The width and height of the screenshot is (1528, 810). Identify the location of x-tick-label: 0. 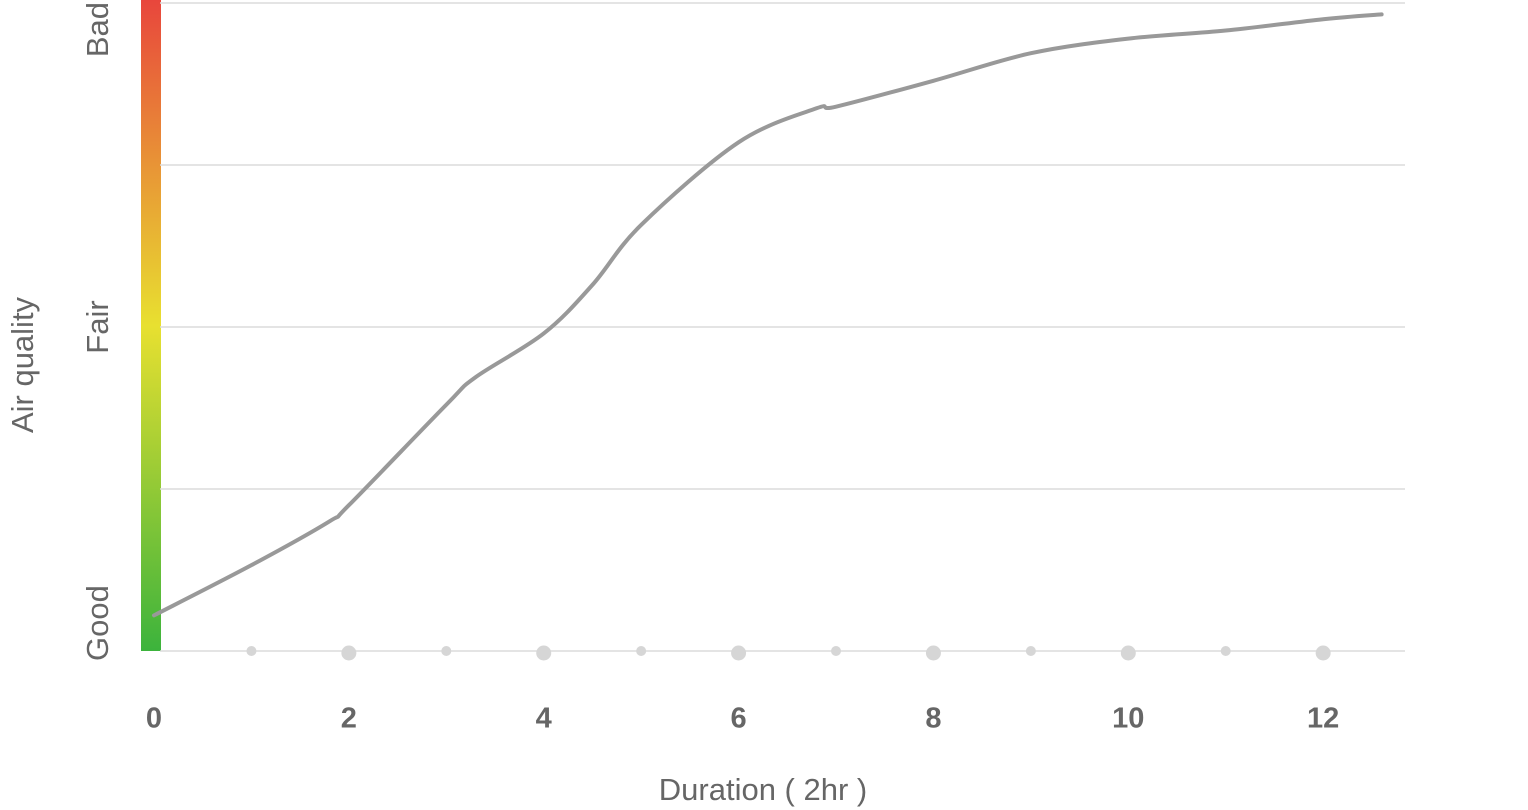
(154, 719).